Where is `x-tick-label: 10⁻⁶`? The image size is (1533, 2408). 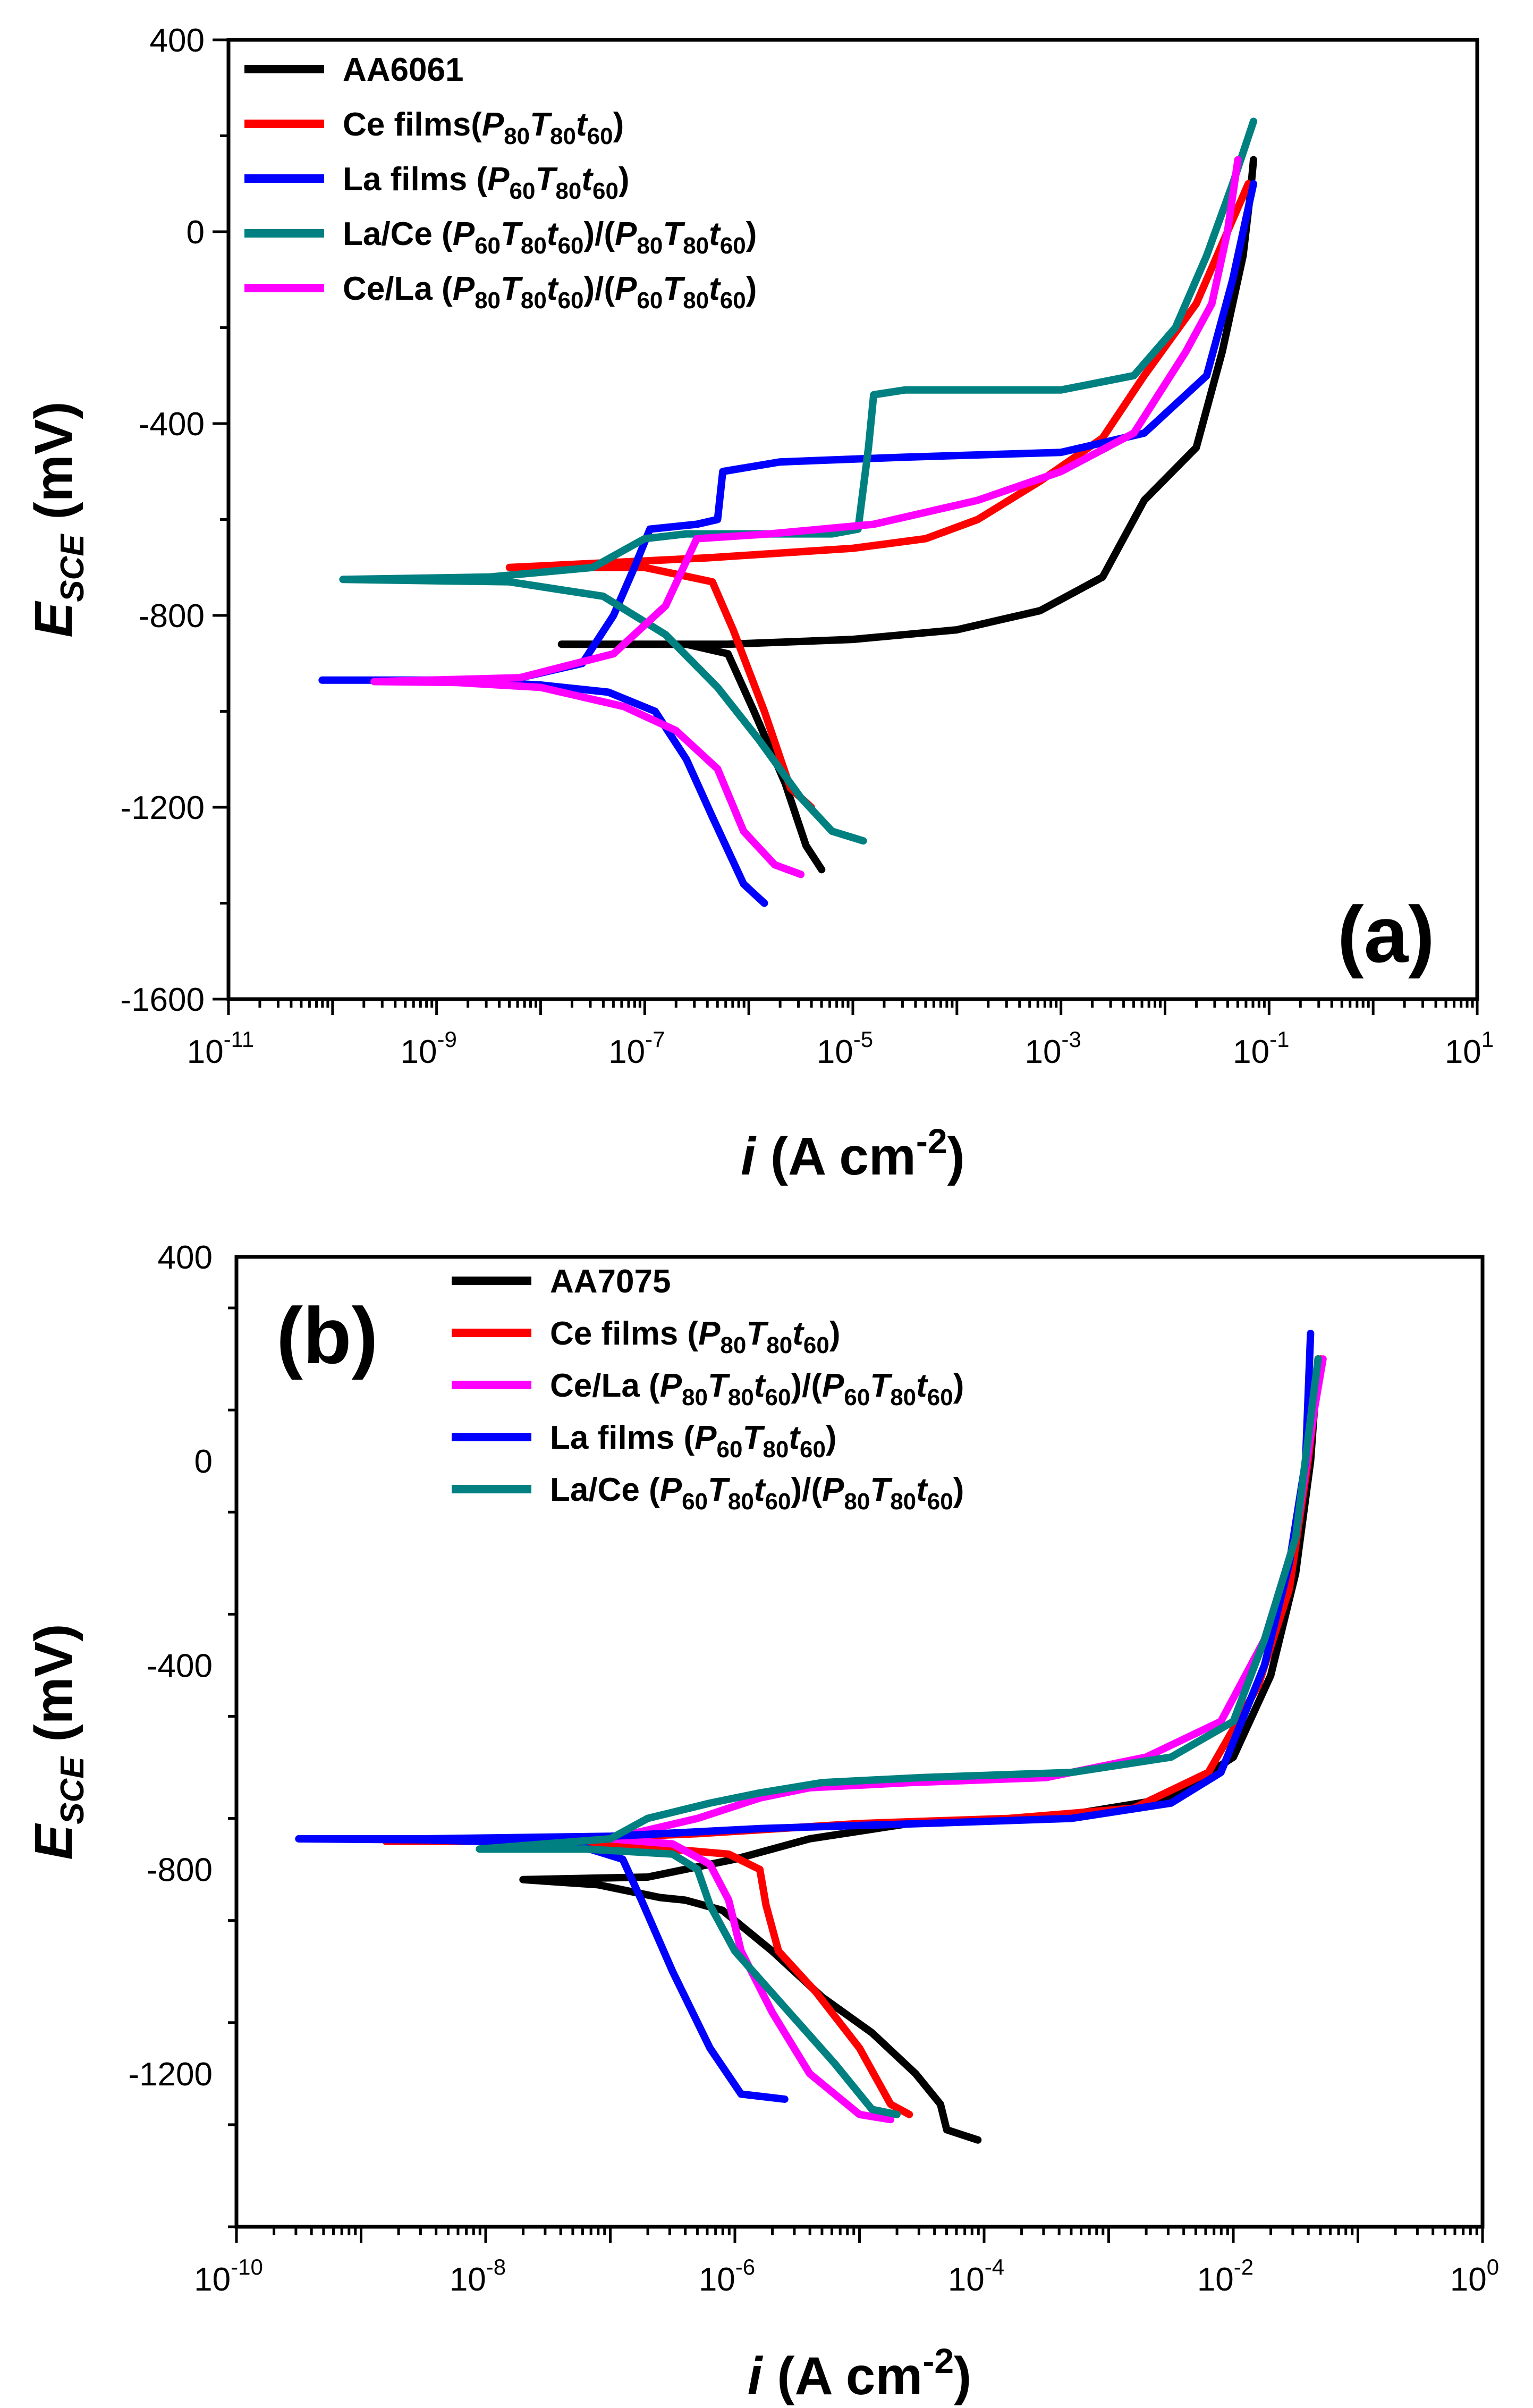
x-tick-label: 10⁻⁶ is located at coordinates (727, 2276).